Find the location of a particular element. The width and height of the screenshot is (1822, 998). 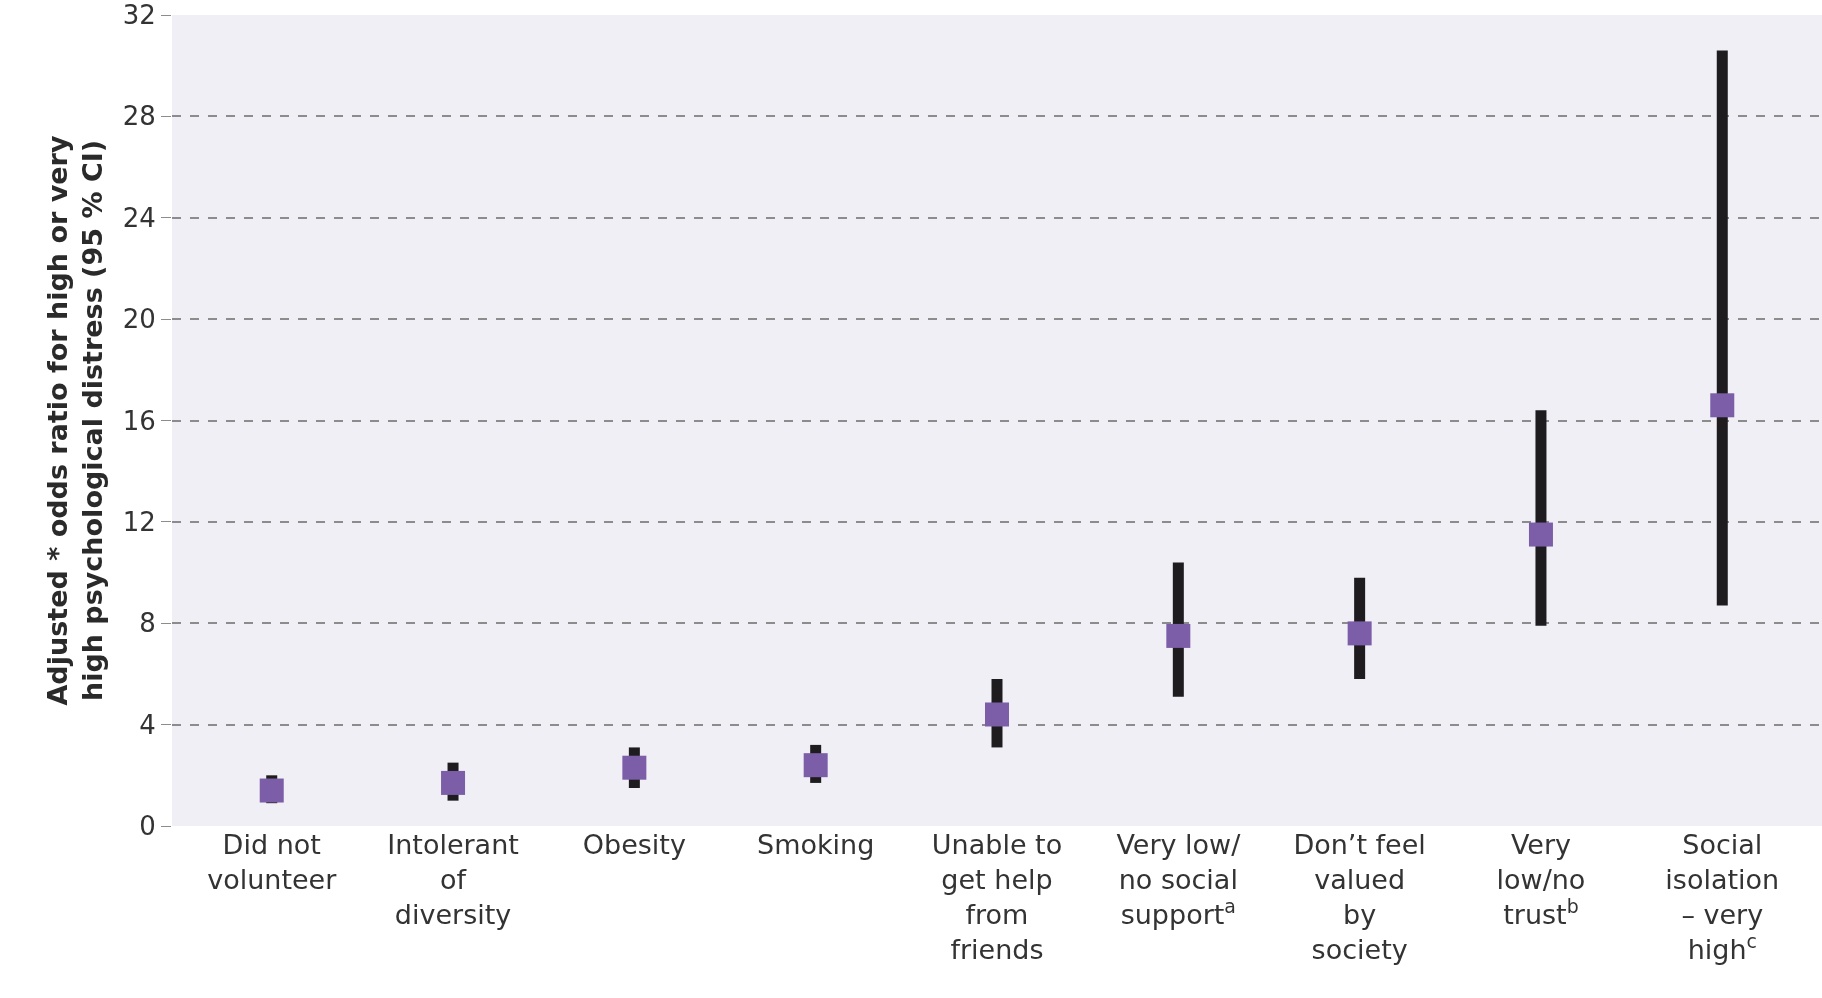

x-tick-label: Smoking is located at coordinates (816, 844).